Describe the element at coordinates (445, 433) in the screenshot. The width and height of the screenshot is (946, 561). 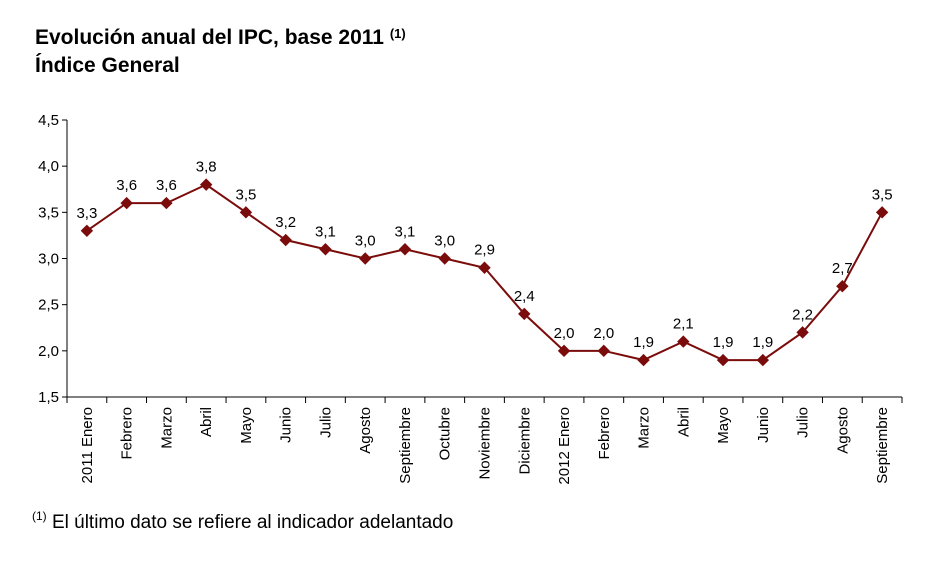
I see `x-category-label: Octubre` at that location.